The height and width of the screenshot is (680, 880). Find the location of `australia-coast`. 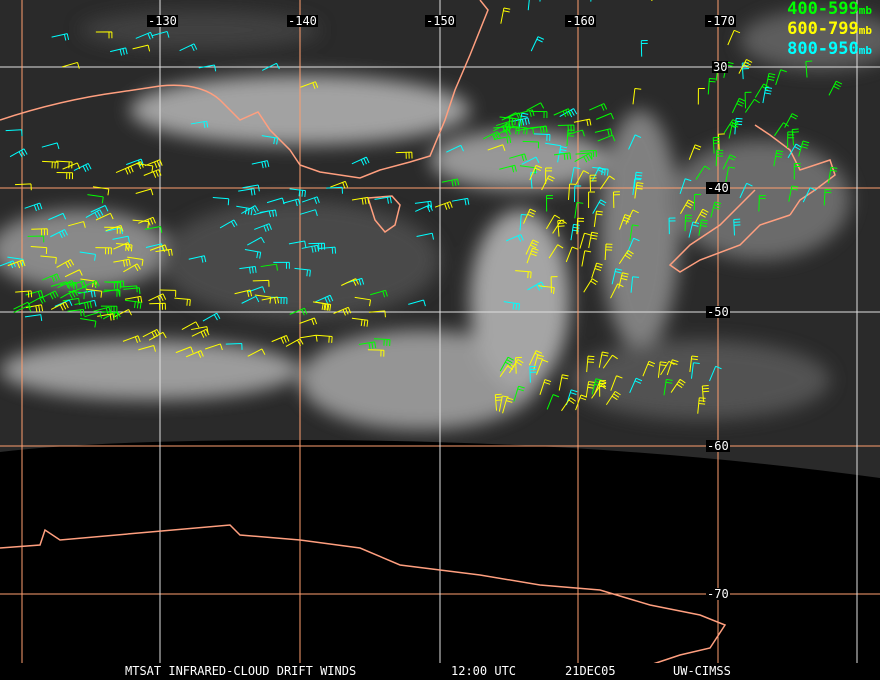

australia-coast is located at coordinates (244, 89).